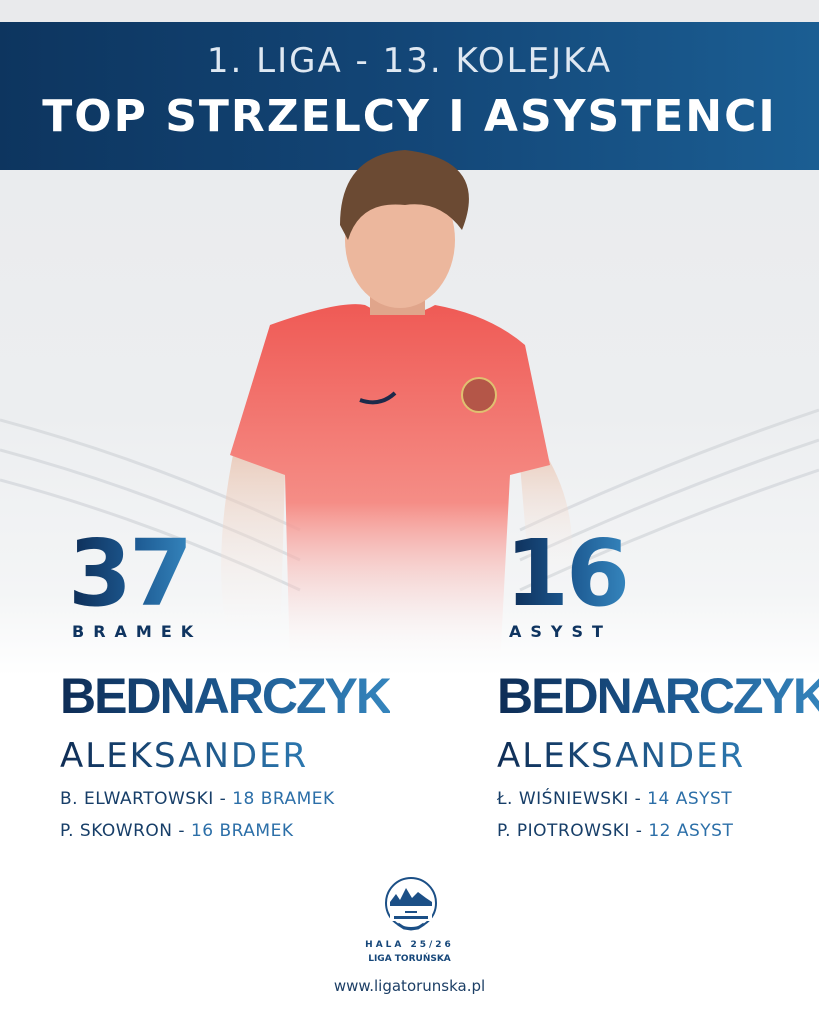  Describe the element at coordinates (573, 831) in the screenshot. I see `runner-name: P. PIOTROWSKI -` at that location.